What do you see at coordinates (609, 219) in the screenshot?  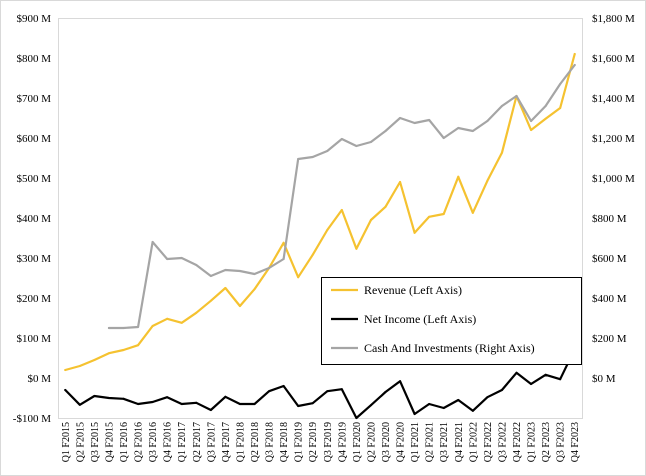 I see `y-right-tick-label: $800 M` at bounding box center [609, 219].